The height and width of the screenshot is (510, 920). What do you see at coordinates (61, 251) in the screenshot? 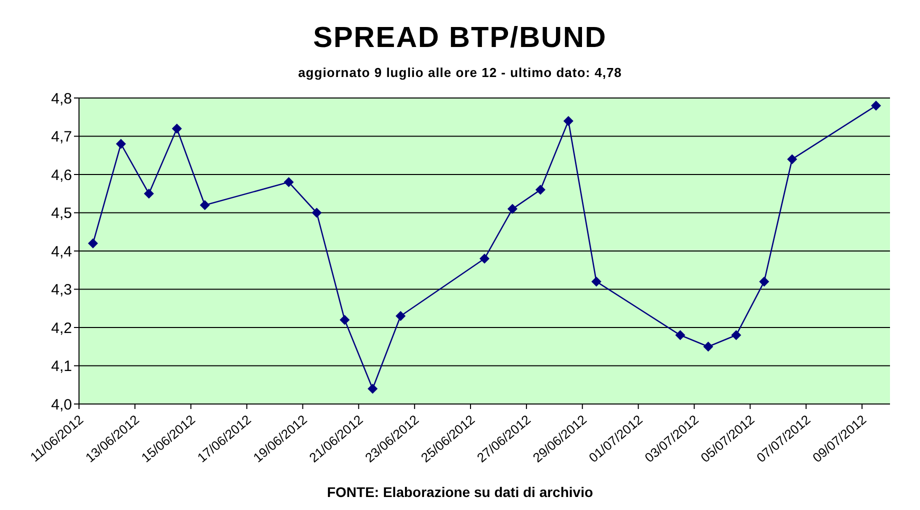
I see `y-tick-label: 4,4` at bounding box center [61, 251].